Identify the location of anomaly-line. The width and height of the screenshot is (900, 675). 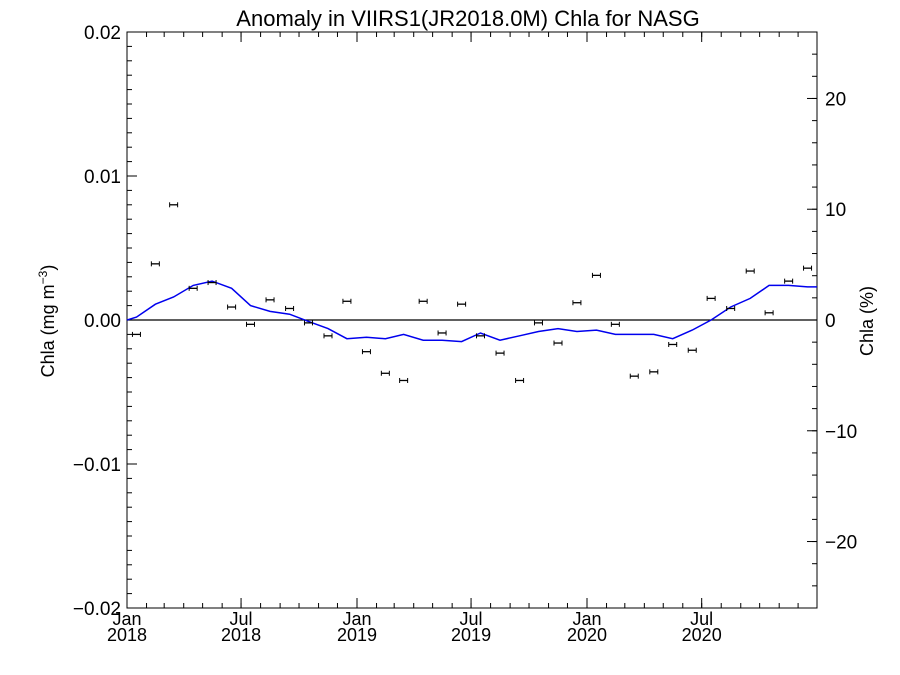
(471, 311).